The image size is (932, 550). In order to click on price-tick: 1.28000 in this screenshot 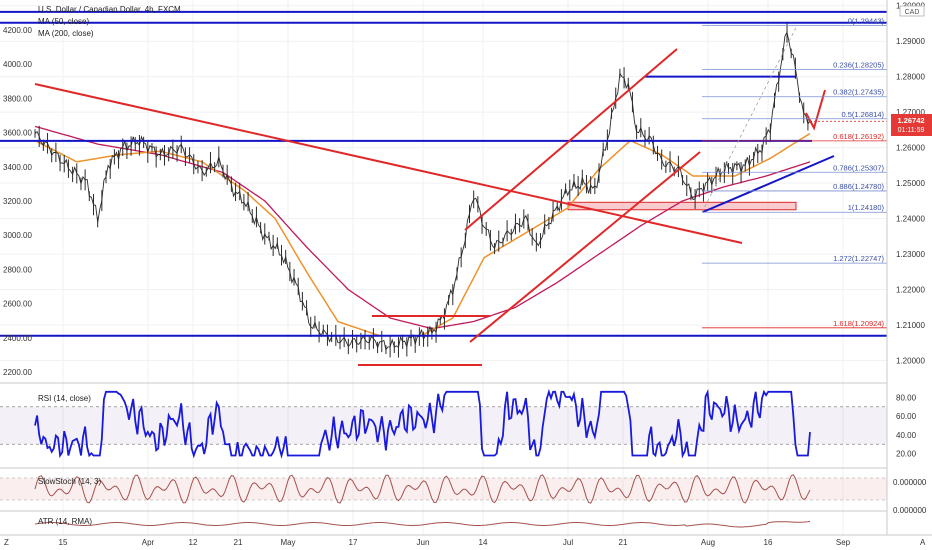, I will do `click(910, 77)`.